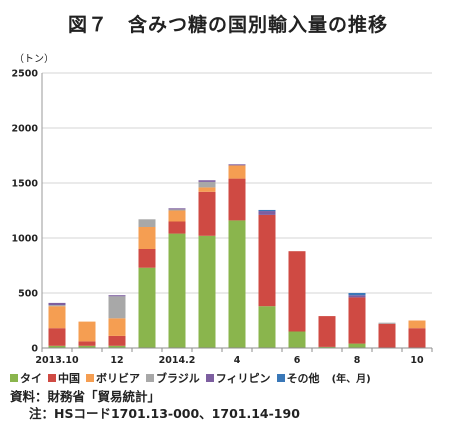 The height and width of the screenshot is (426, 450). I want to click on legend-item: ボリビア, so click(113, 378).